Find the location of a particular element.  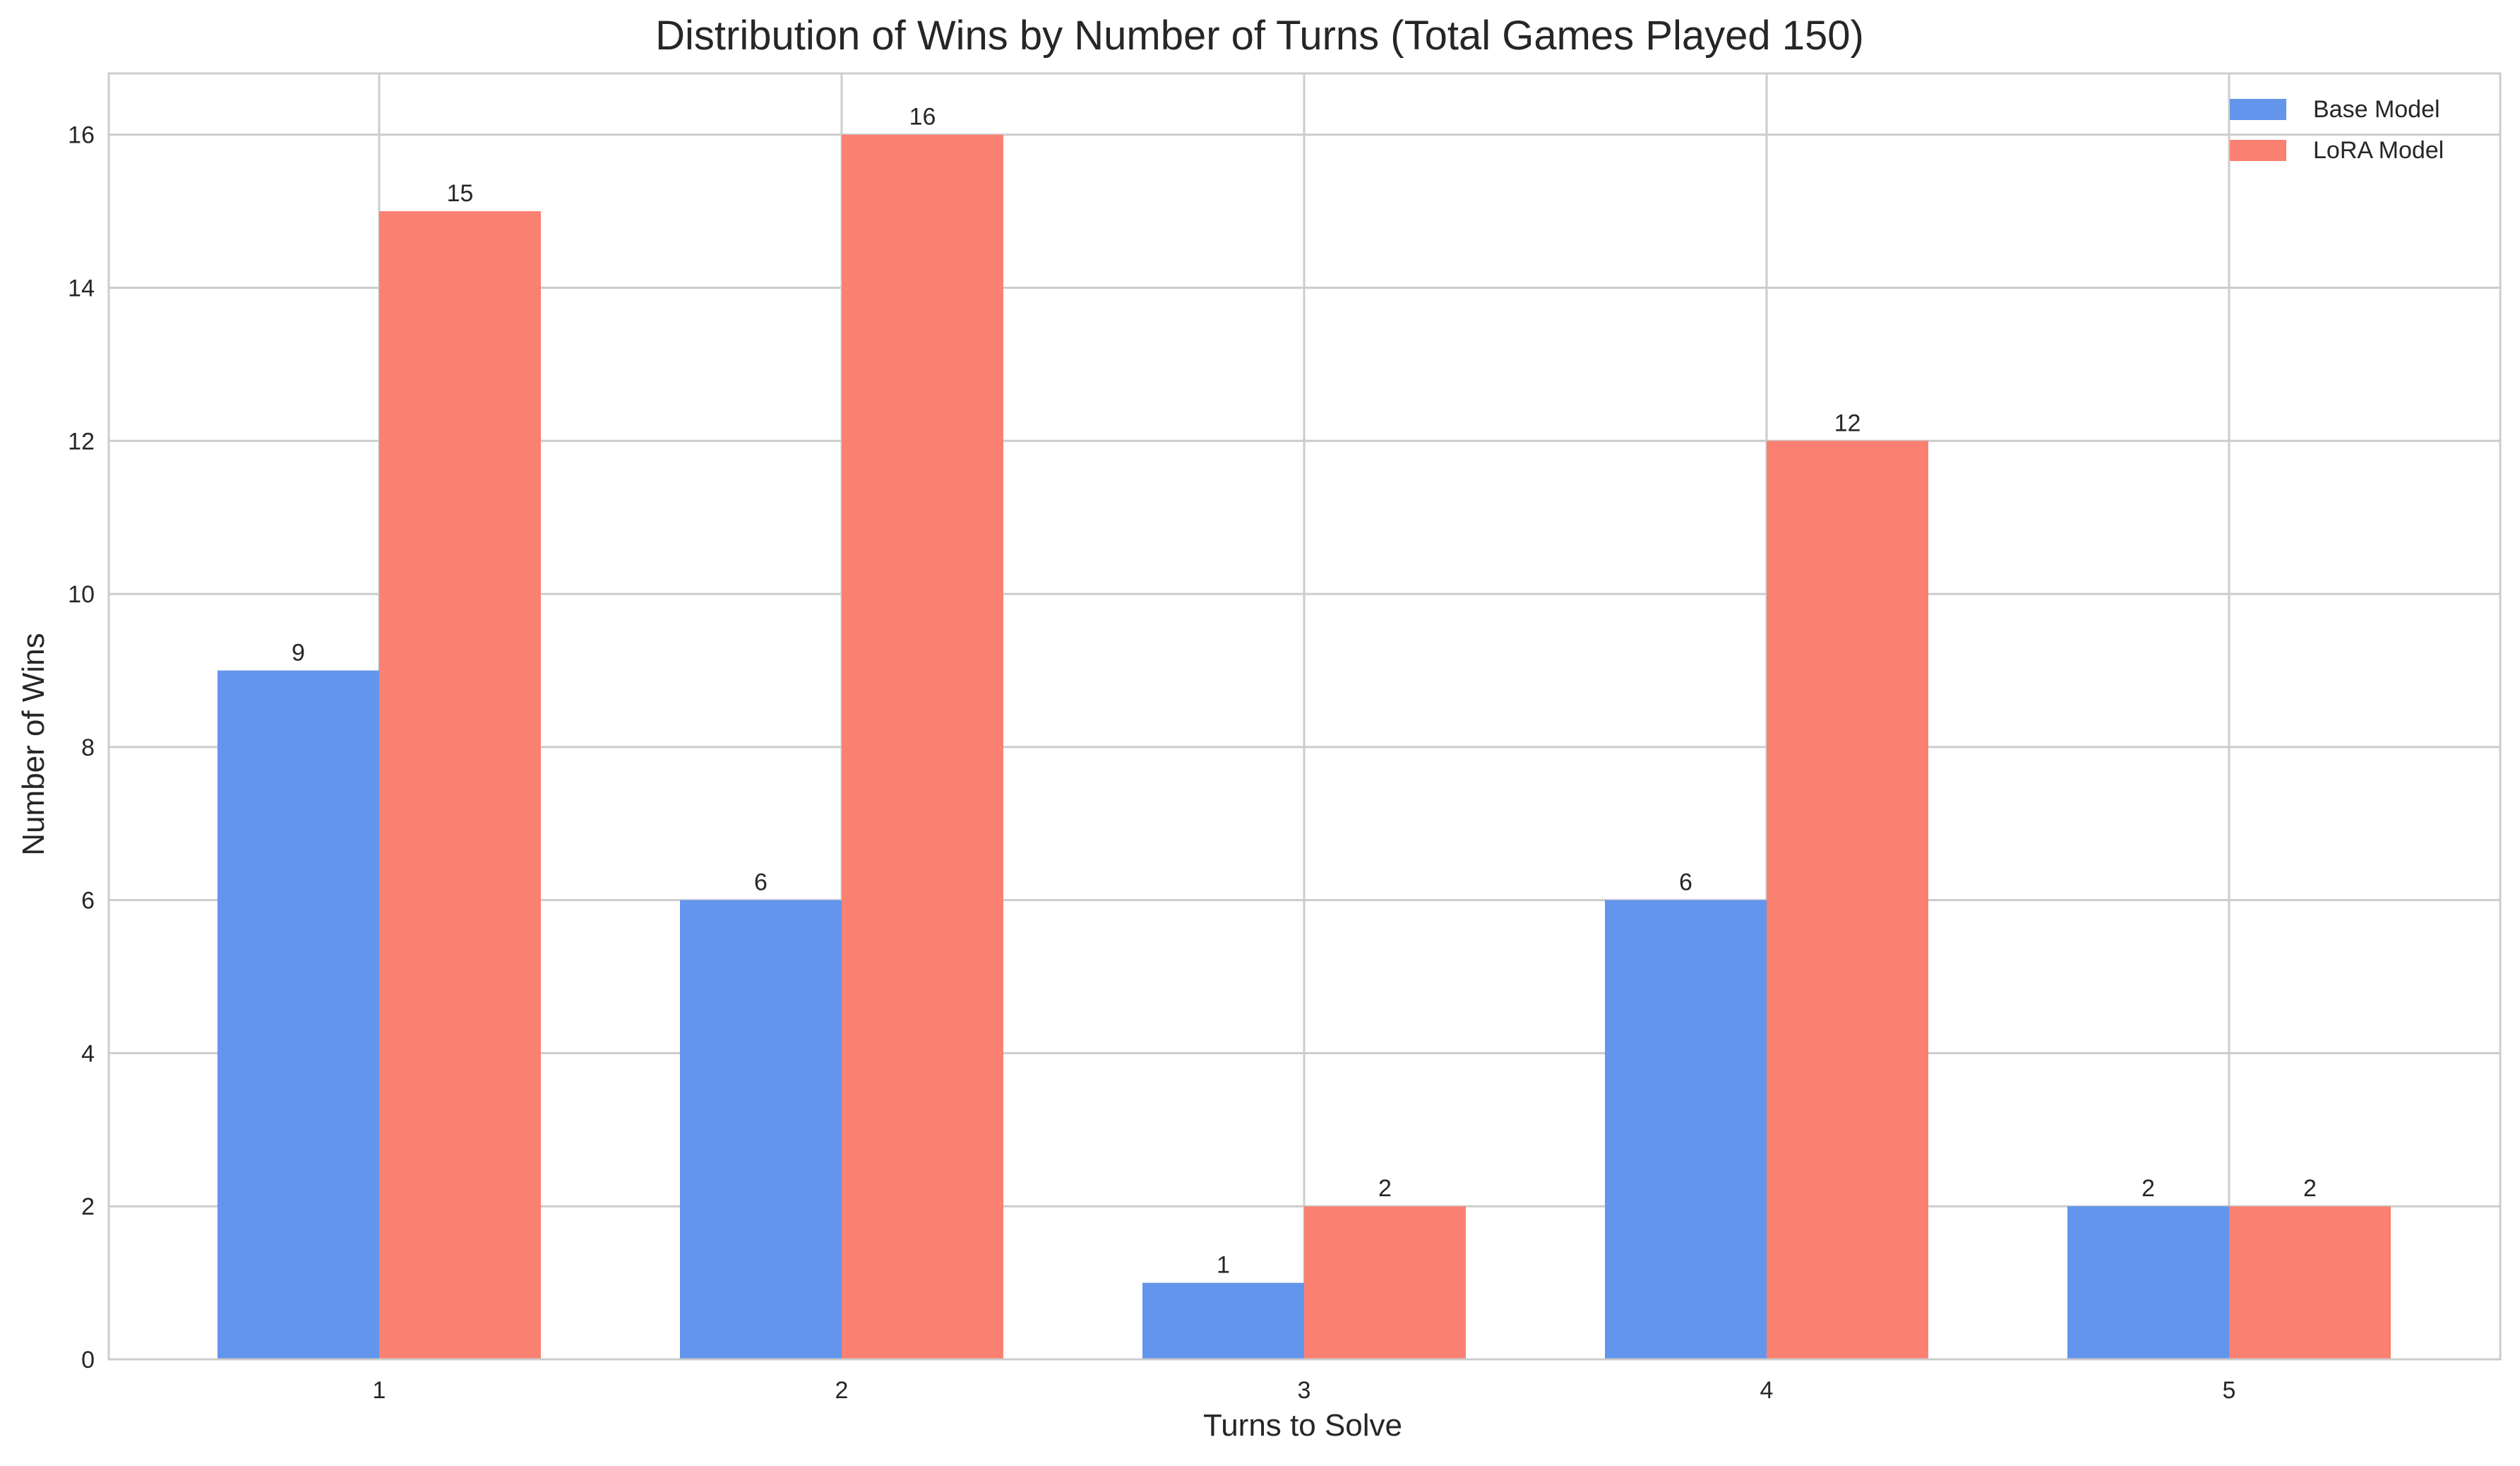

bar-value-label: 15 is located at coordinates (461, 194).